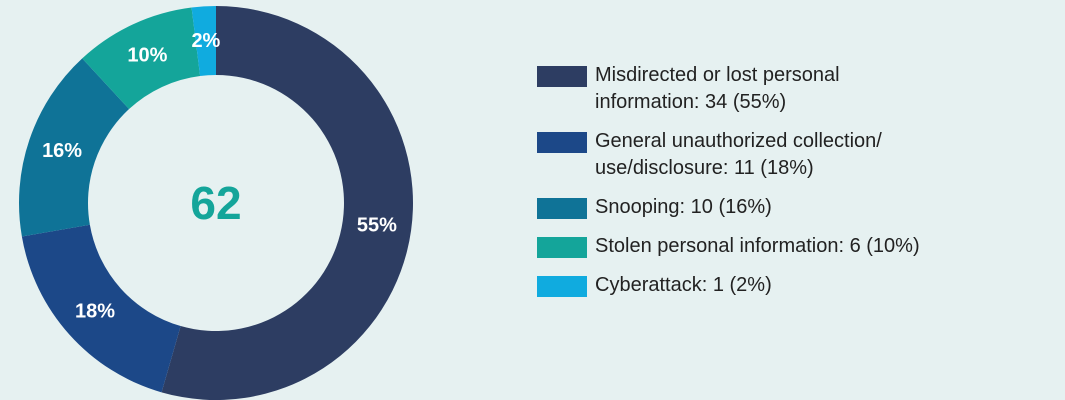 Image resolution: width=1065 pixels, height=400 pixels. What do you see at coordinates (377, 226) in the screenshot?
I see `slice-label: 55%` at bounding box center [377, 226].